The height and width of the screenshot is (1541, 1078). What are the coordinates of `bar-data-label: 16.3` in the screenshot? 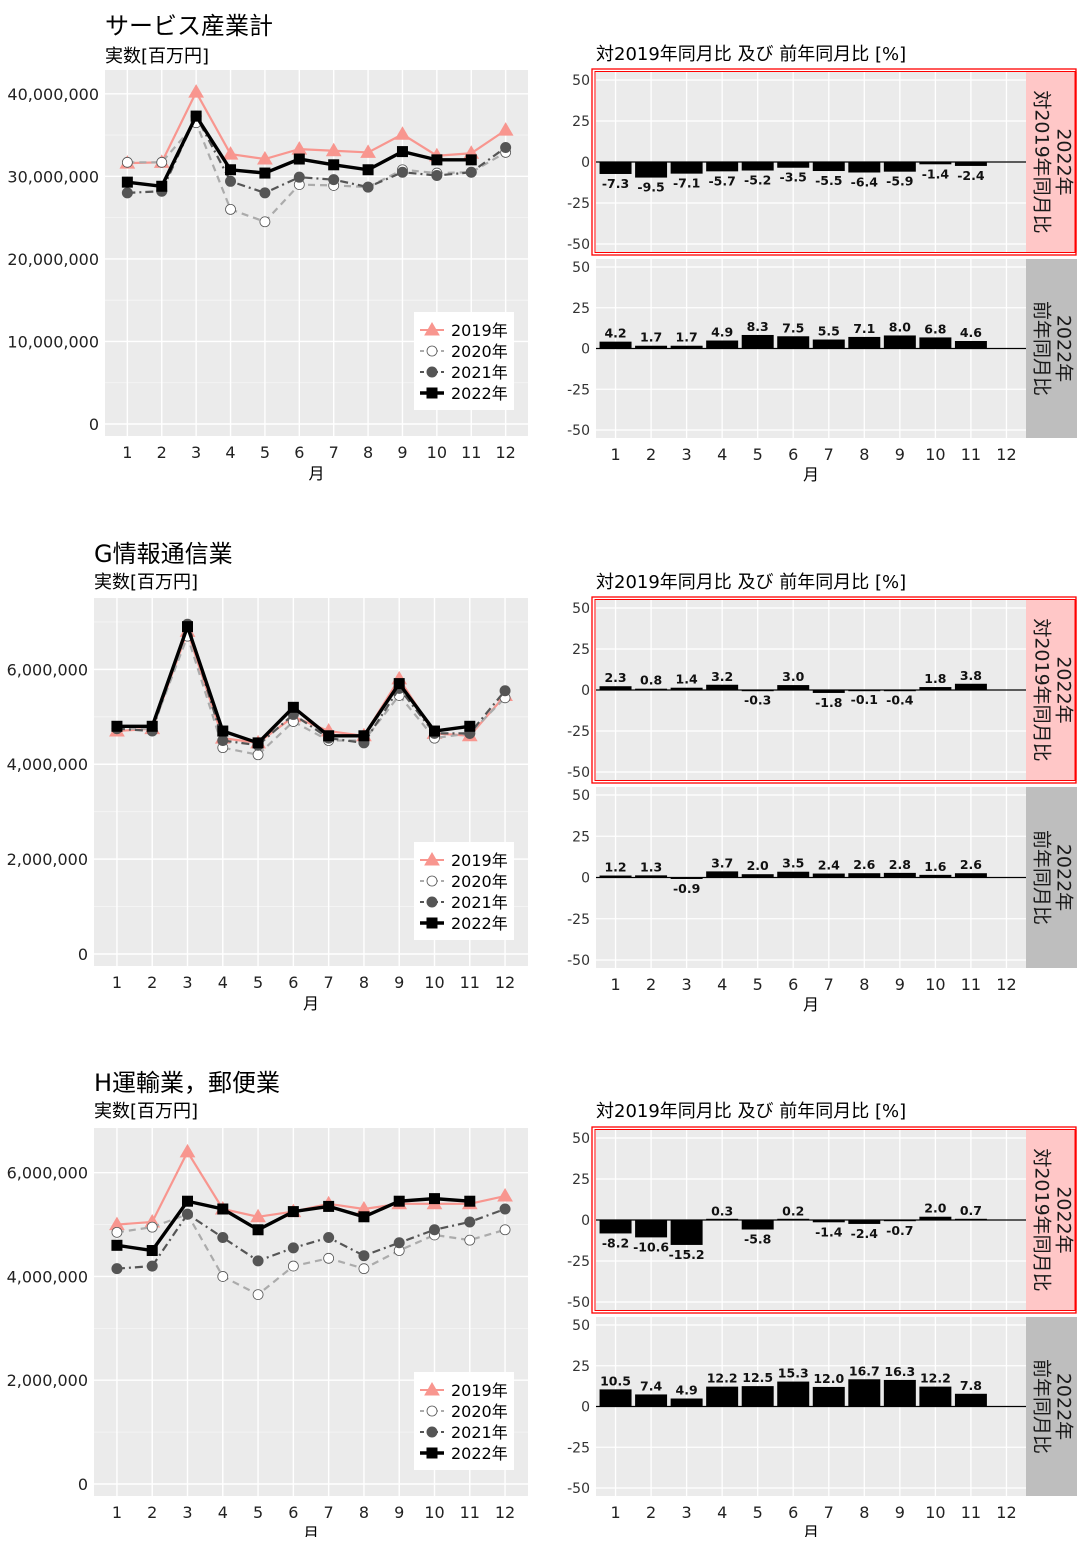 It's located at (899, 1371).